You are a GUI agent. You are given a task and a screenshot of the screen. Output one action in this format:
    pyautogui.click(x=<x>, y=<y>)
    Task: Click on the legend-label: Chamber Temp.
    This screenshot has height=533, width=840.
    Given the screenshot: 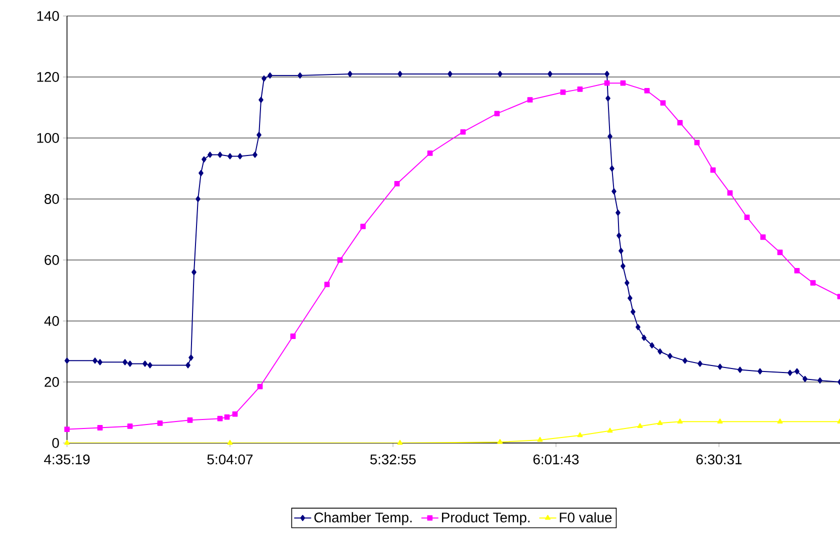 What is the action you would take?
    pyautogui.click(x=363, y=519)
    